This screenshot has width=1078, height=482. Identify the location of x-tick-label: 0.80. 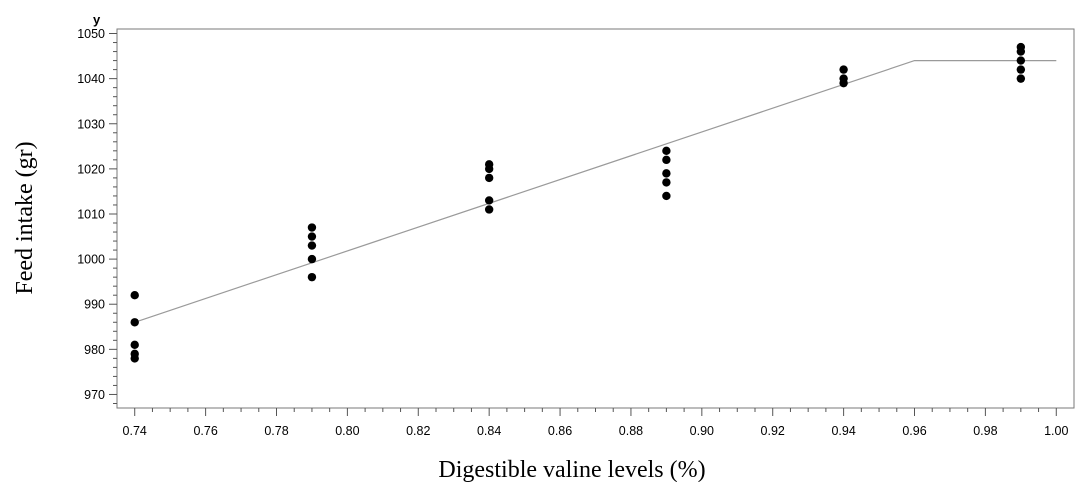
(347, 431).